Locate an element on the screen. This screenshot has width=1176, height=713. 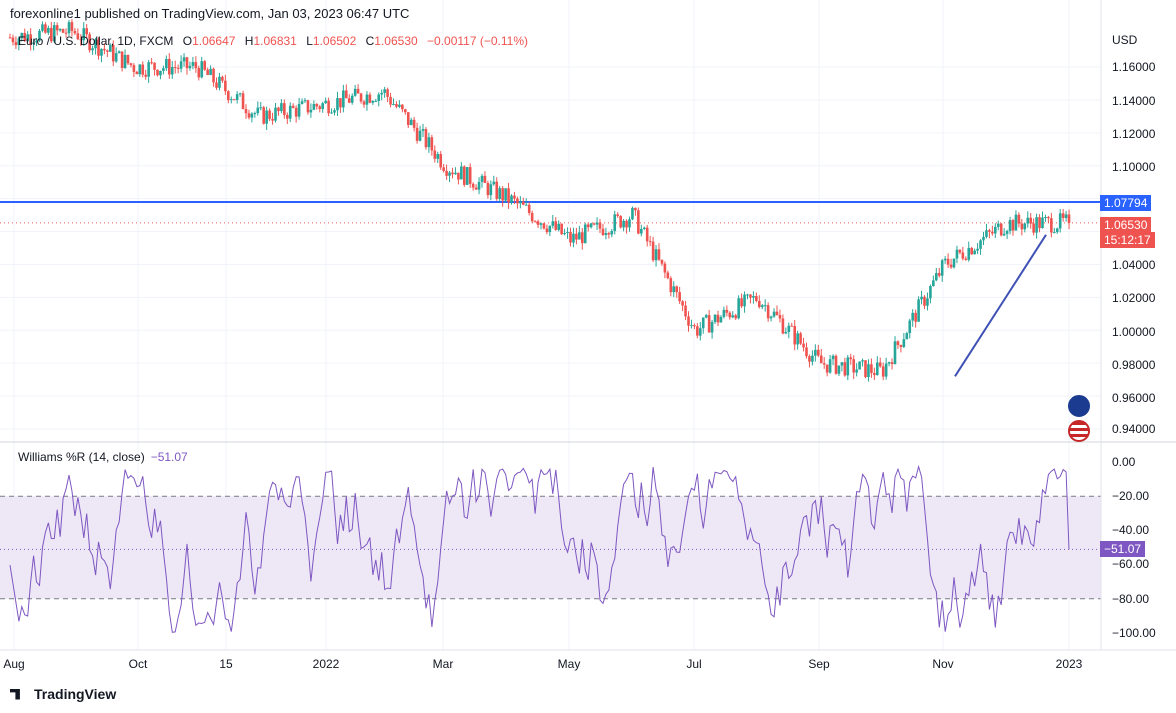
footer-brand: TradingView is located at coordinates (75, 694).